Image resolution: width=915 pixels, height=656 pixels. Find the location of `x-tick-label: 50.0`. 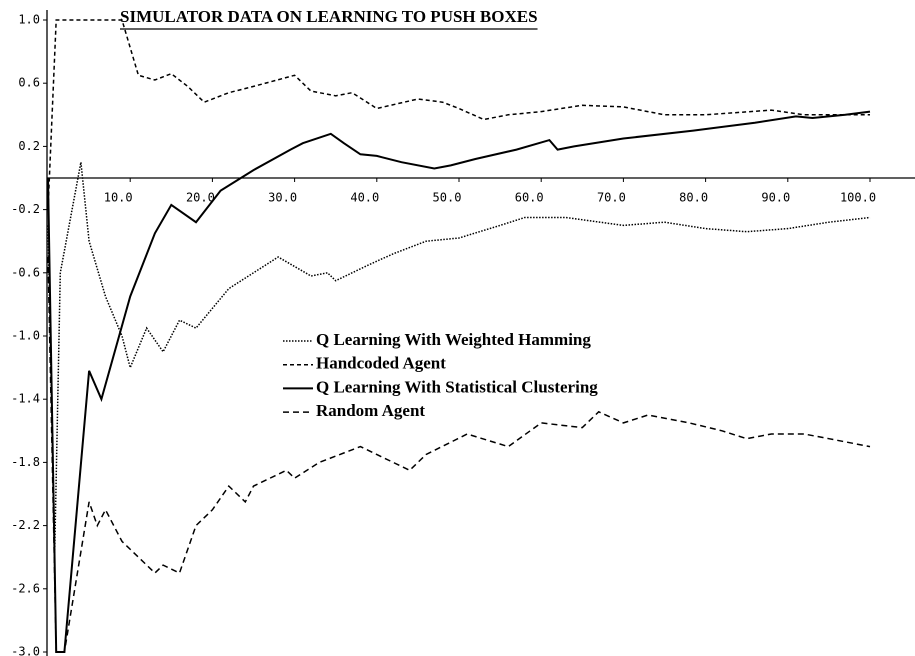

x-tick-label: 50.0 is located at coordinates (447, 198).